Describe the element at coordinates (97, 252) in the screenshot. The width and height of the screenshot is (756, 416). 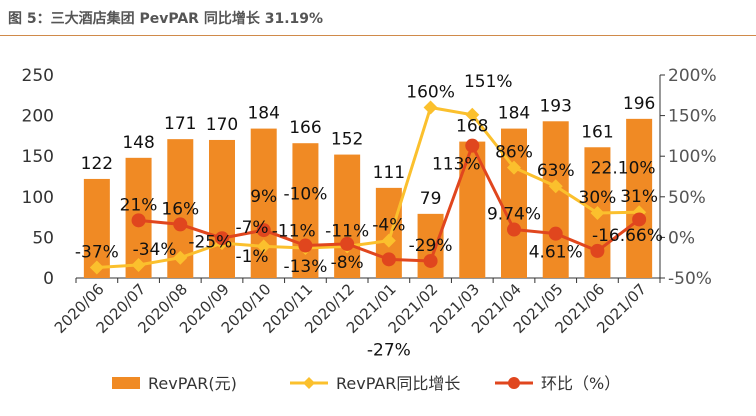
I see `yoy-data-label: -37%` at that location.